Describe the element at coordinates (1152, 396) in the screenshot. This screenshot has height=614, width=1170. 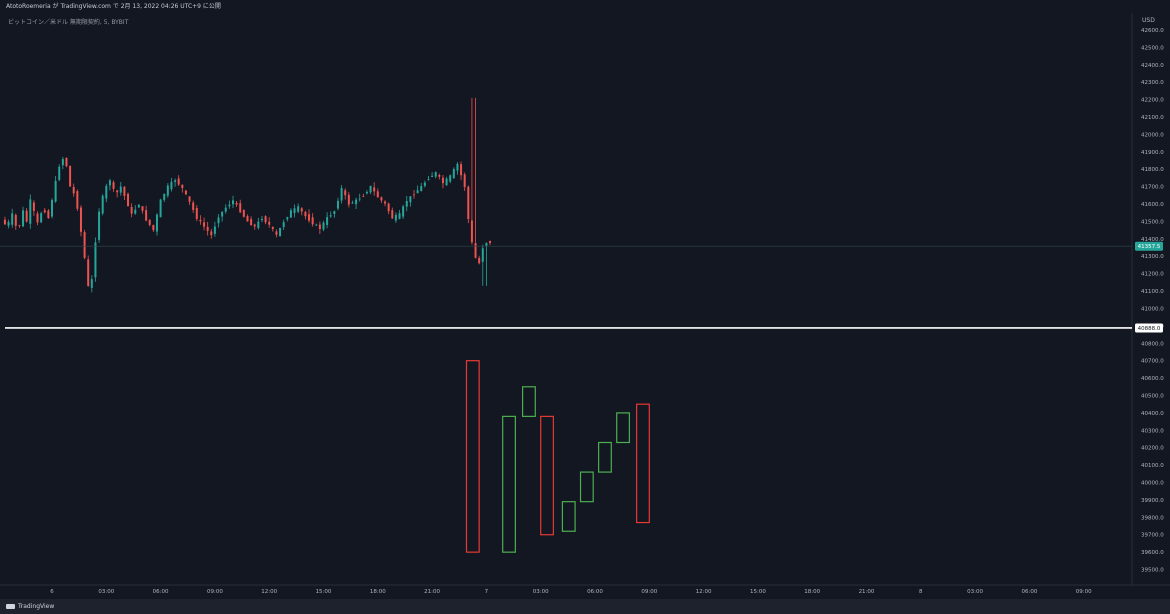
I see `y-tick-label-21: 40500.0` at that location.